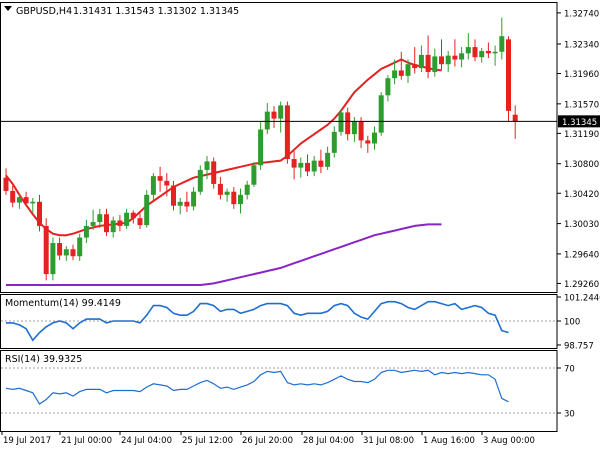 This screenshot has width=600, height=450. Describe the element at coordinates (207, 441) in the screenshot. I see `time-axis-label: 25 Jul 12:00` at that location.